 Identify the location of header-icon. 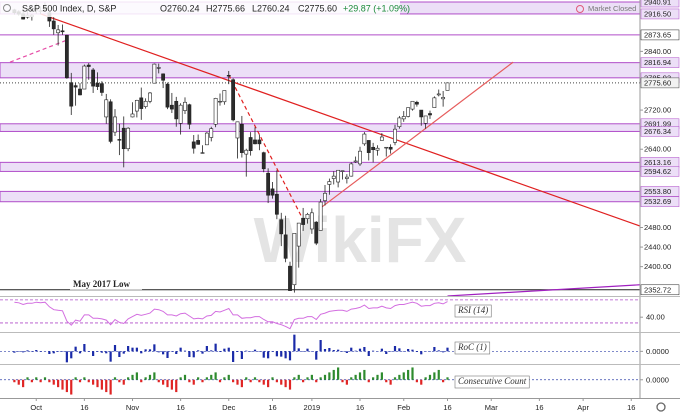
(7, 8).